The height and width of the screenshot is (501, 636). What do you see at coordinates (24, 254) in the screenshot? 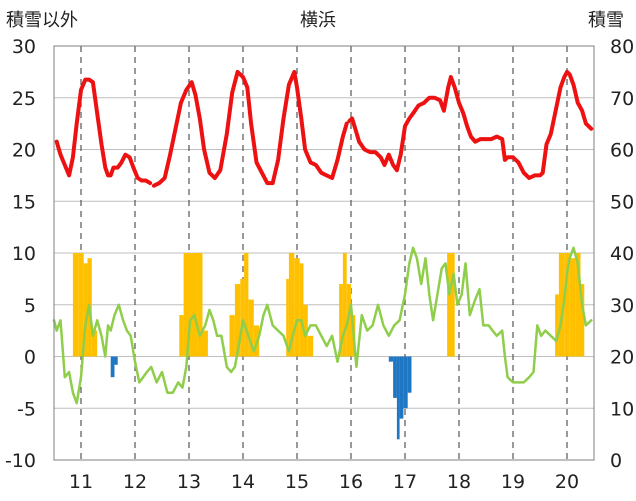
I see `left-tick-label: 10` at bounding box center [24, 254].